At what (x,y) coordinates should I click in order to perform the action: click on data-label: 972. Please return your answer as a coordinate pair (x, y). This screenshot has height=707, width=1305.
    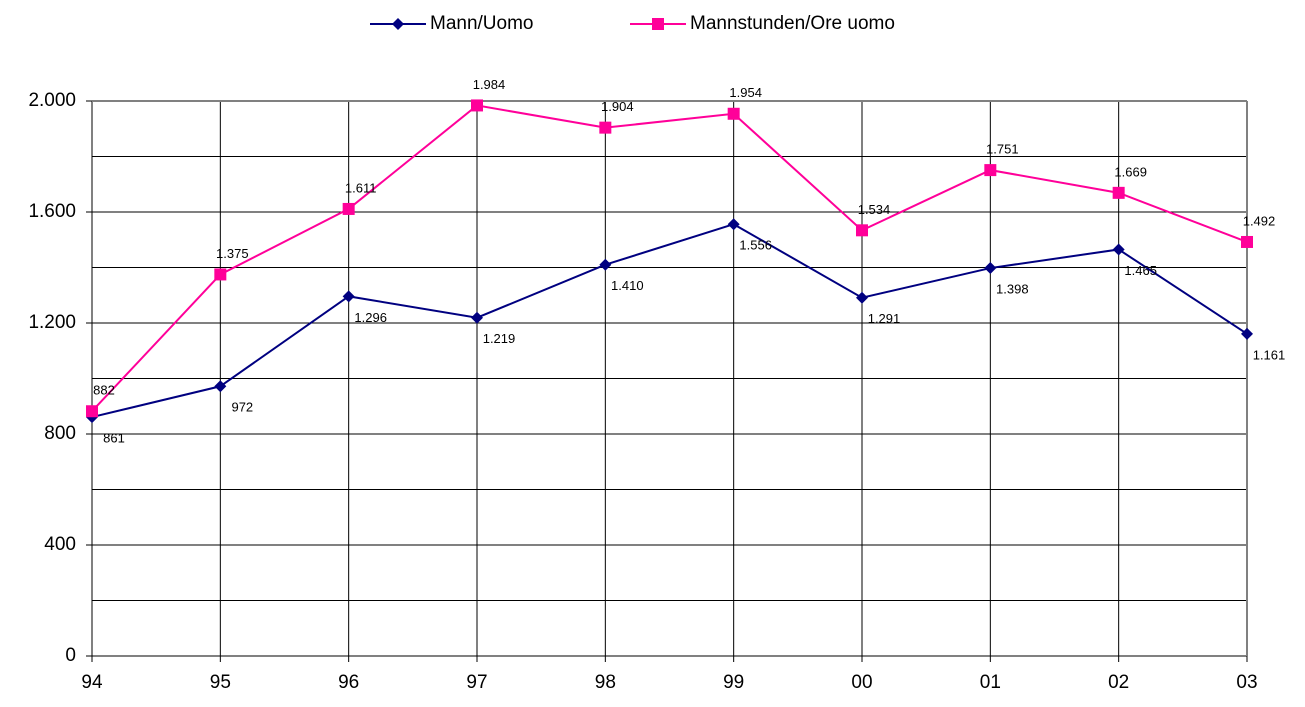
    Looking at the image, I should click on (242, 407).